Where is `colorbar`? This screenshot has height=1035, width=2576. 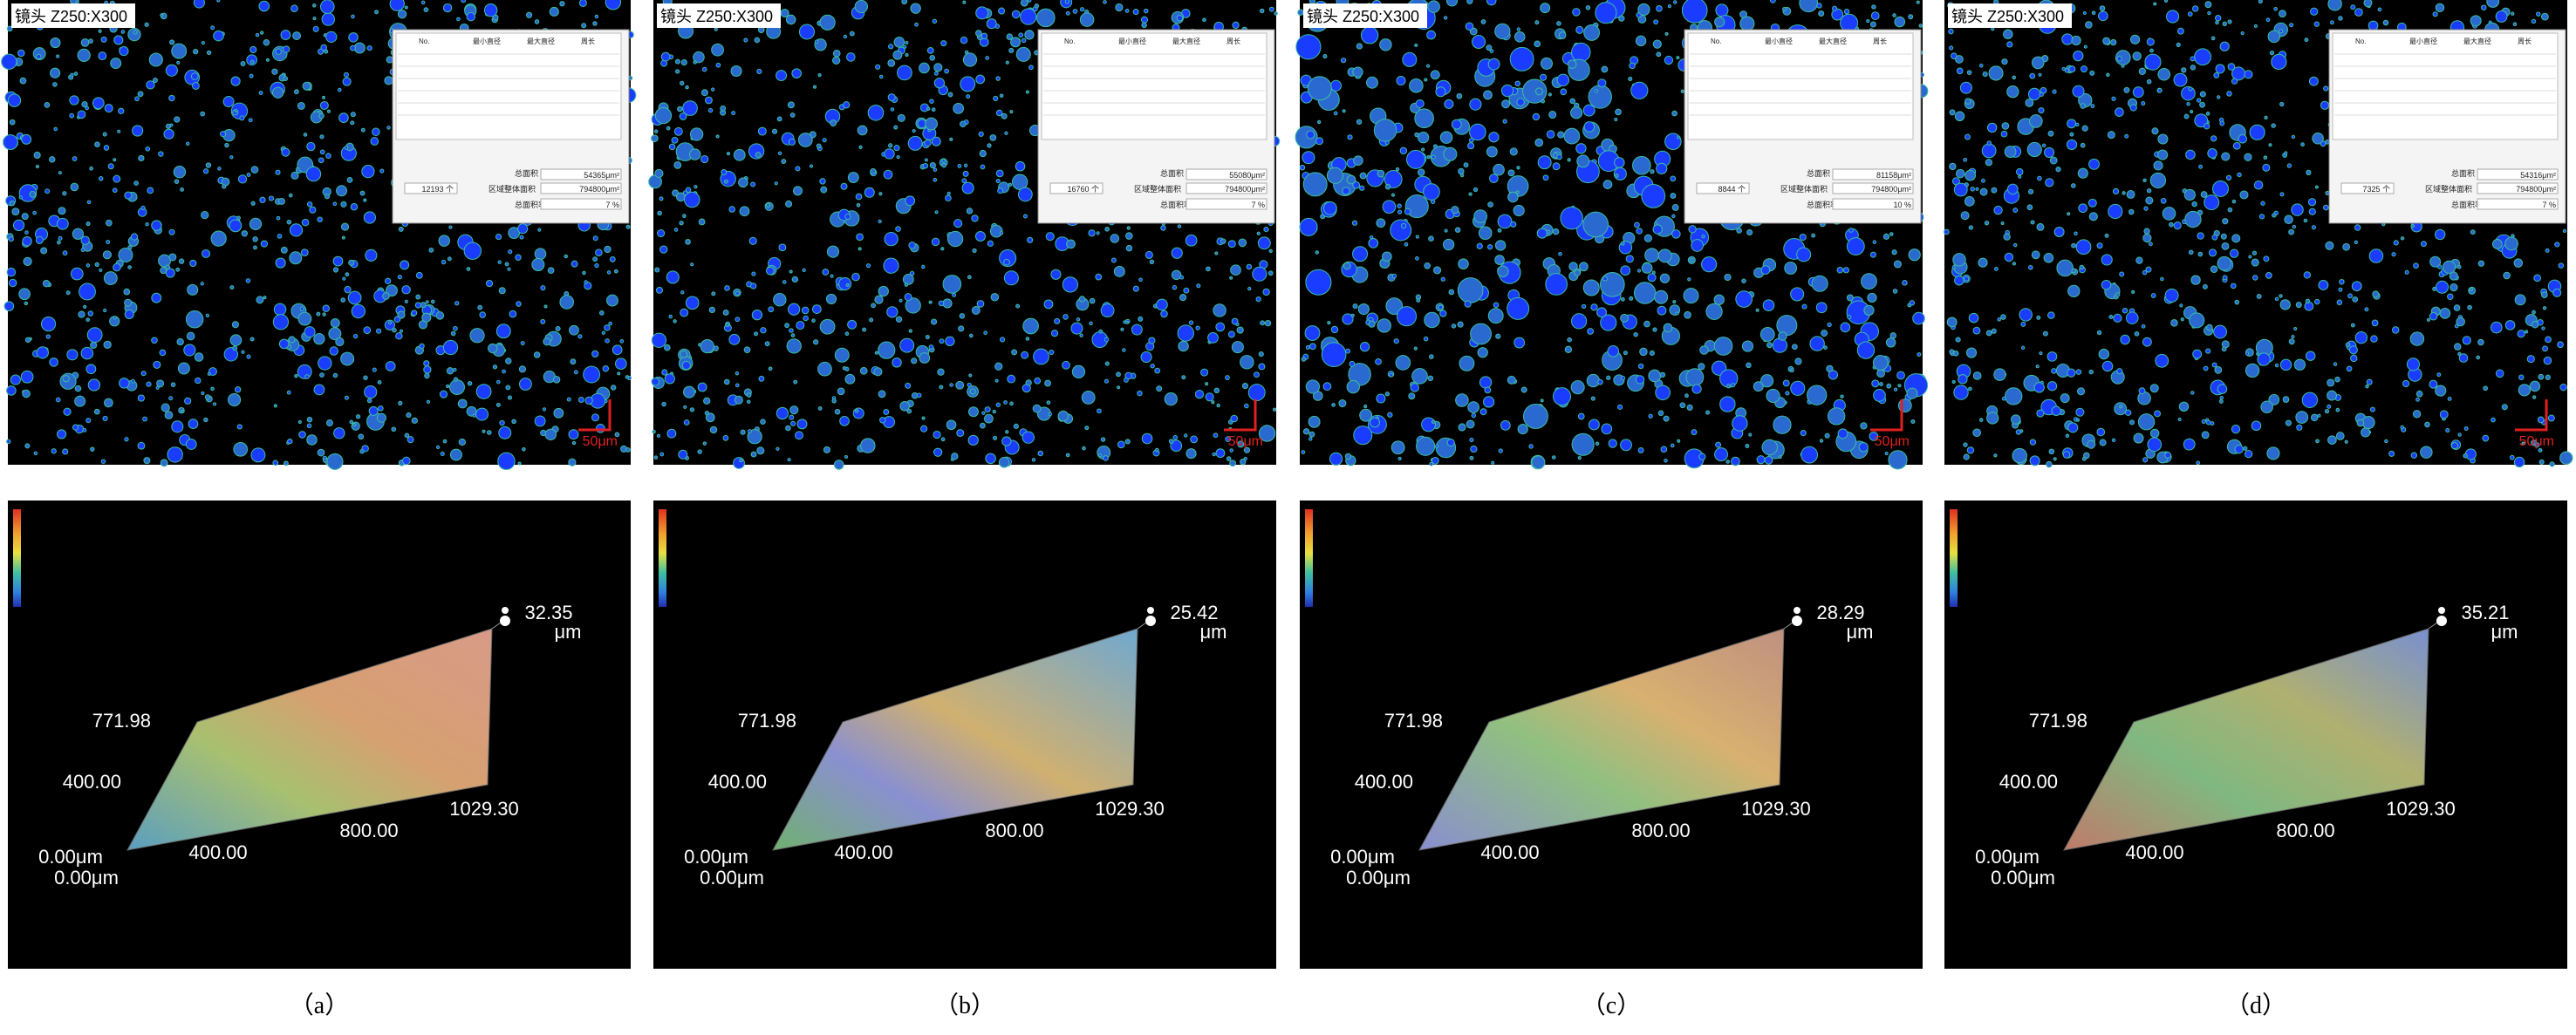
colorbar is located at coordinates (662, 558).